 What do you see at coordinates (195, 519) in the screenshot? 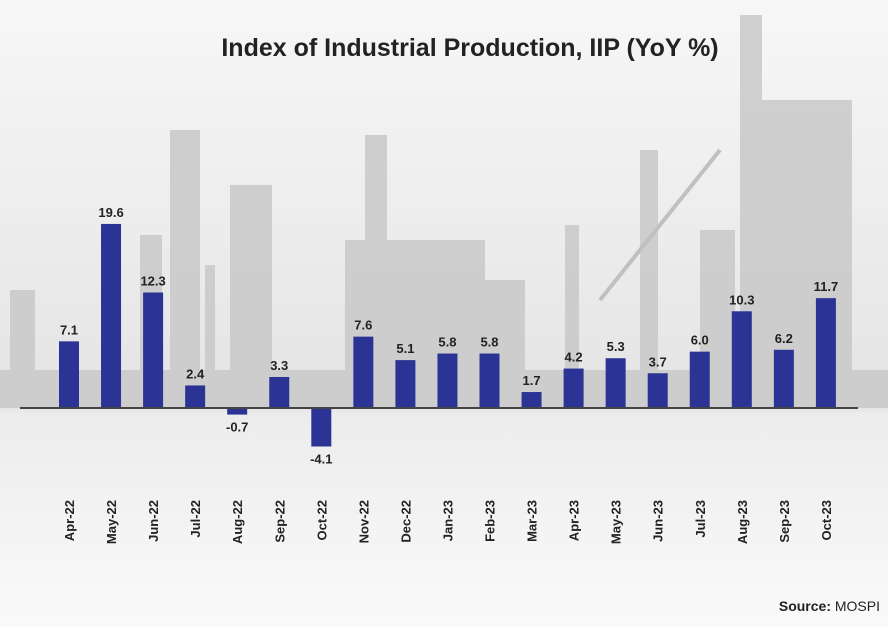
I see `x-tick-label: Jul-22` at bounding box center [195, 519].